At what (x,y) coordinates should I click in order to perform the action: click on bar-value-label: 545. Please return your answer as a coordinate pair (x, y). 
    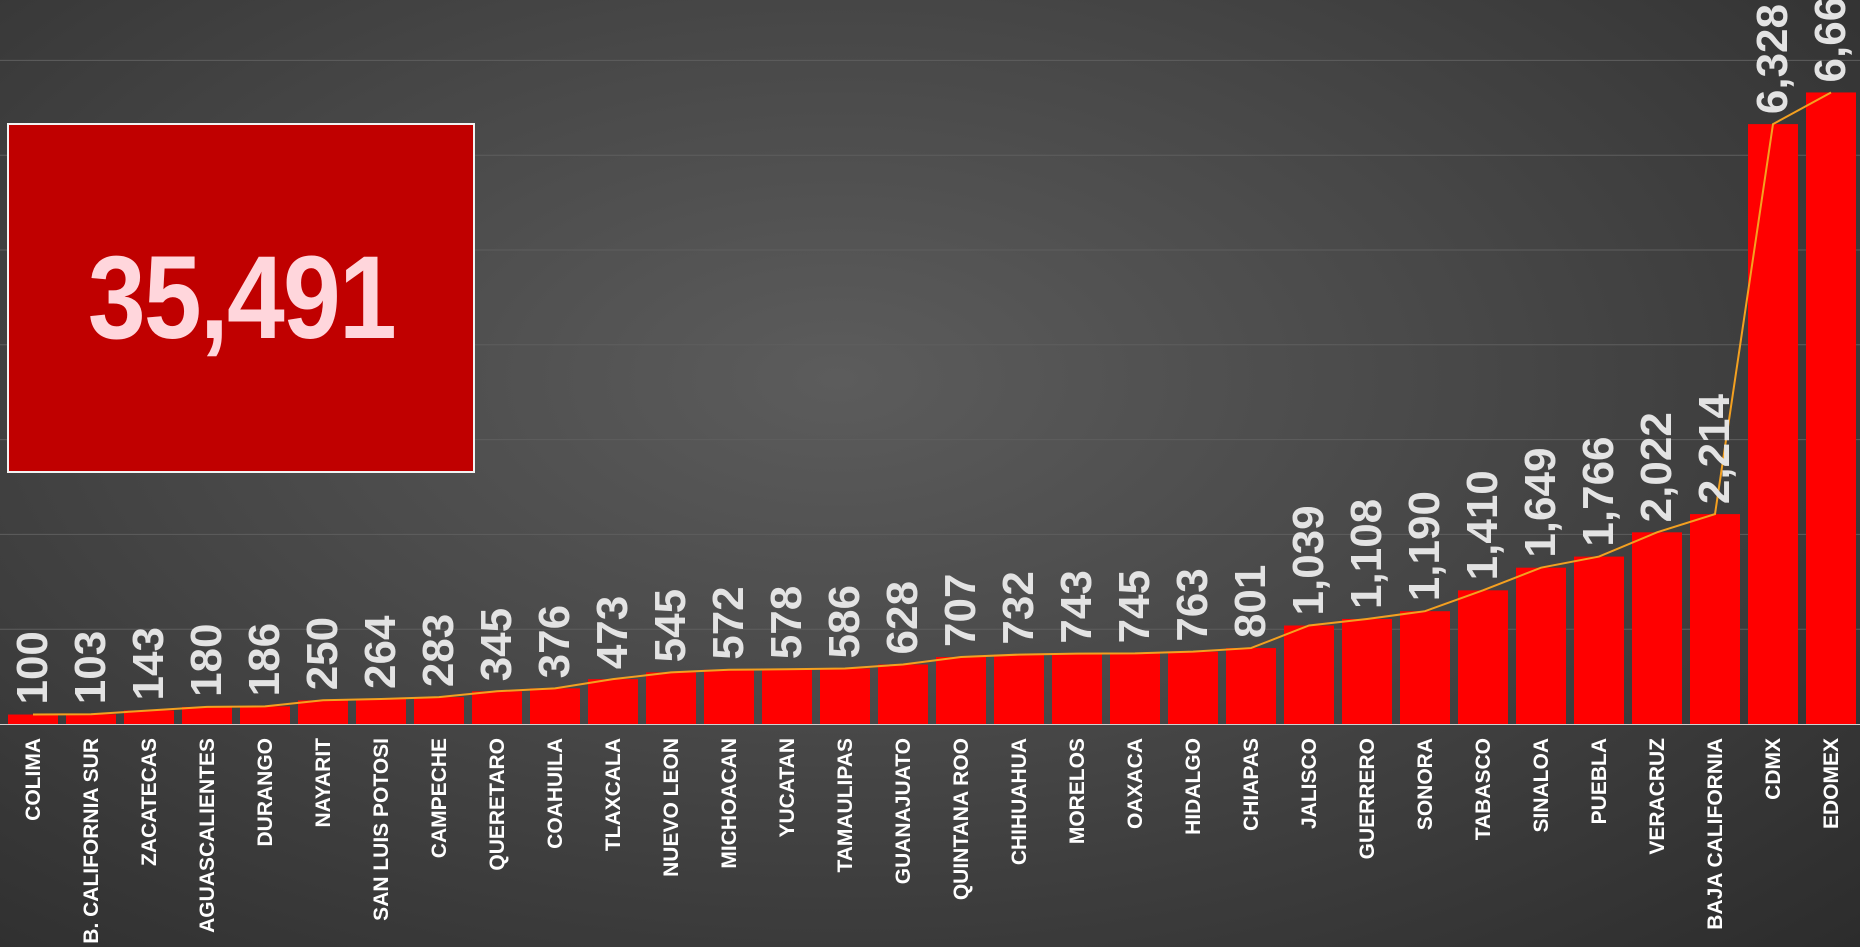
    Looking at the image, I should click on (670, 625).